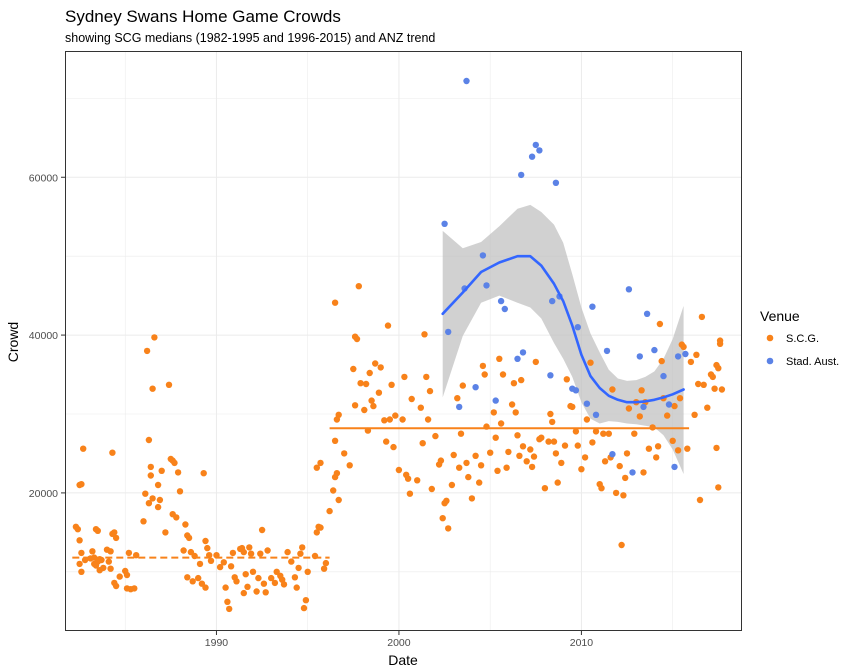  Describe the element at coordinates (563, 329) in the screenshot. I see `trend-layer` at that location.